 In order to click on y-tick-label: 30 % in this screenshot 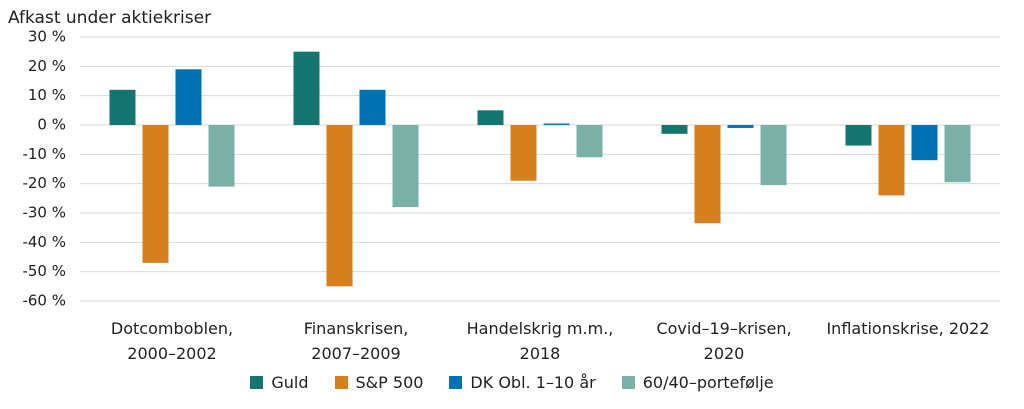, I will do `click(47, 37)`.